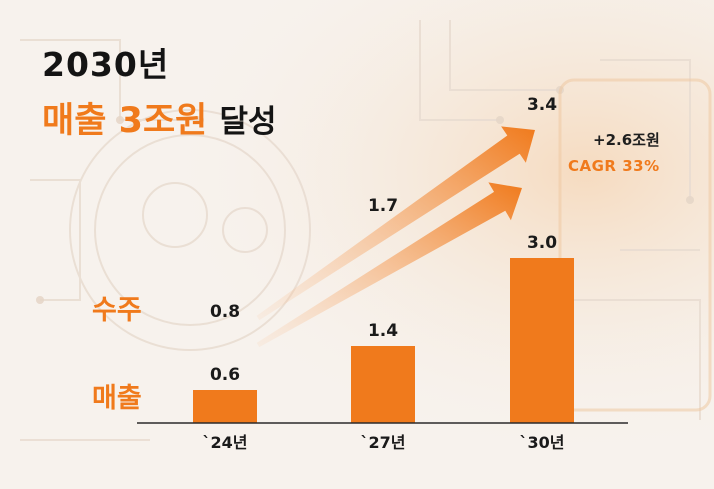 The image size is (714, 489). I want to click on category-label-1: `27년, so click(383, 442).